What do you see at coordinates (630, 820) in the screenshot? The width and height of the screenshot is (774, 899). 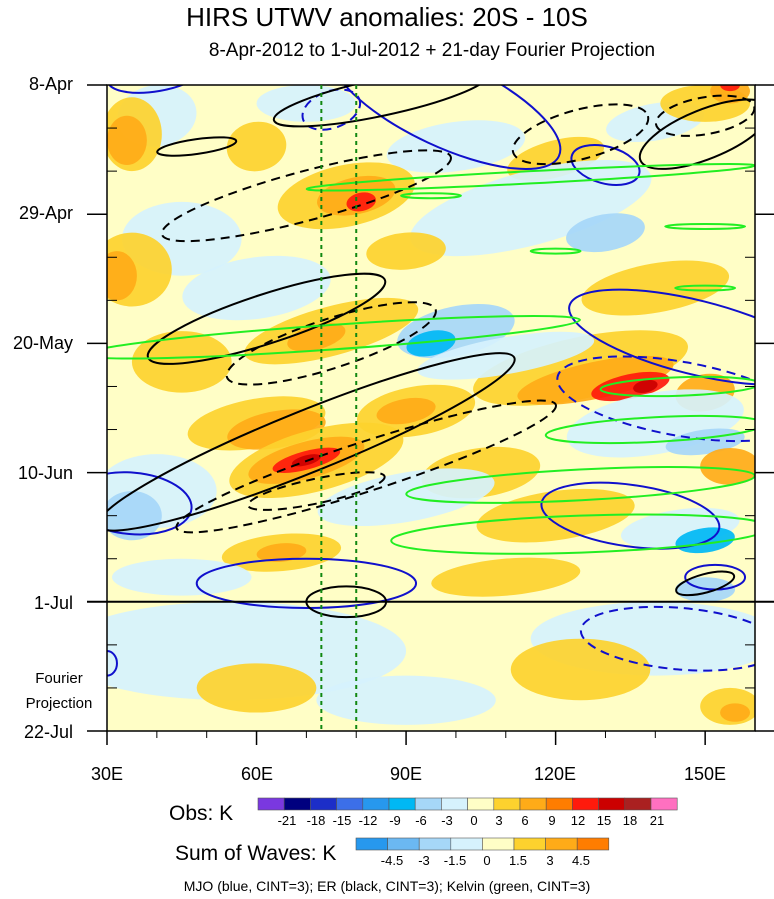 I see `obs-colorbar-label: 18` at bounding box center [630, 820].